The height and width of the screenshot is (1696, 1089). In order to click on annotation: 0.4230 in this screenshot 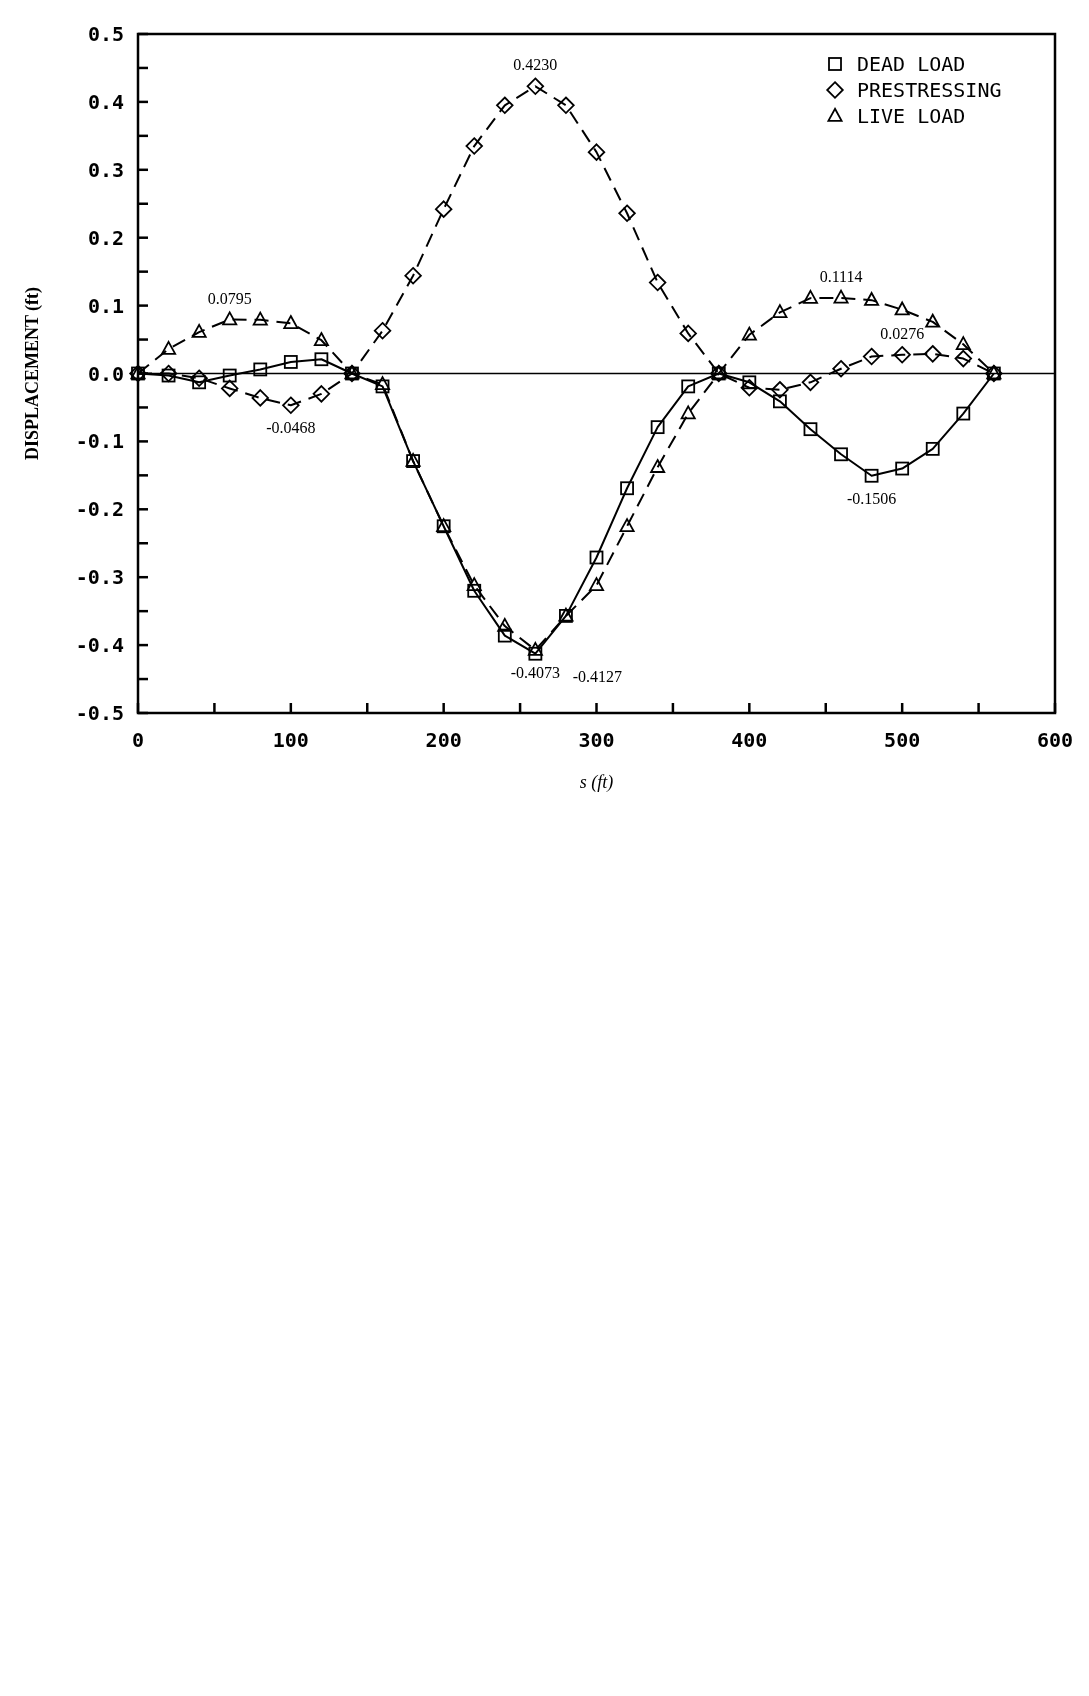, I will do `click(535, 65)`.